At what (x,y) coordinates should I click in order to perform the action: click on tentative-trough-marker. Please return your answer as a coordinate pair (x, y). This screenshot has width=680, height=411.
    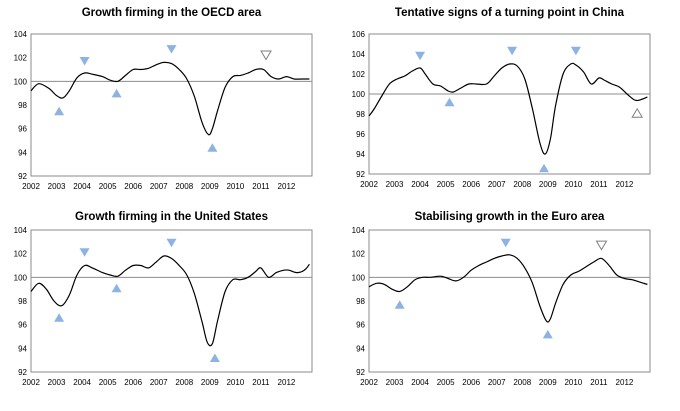
    Looking at the image, I should click on (637, 112).